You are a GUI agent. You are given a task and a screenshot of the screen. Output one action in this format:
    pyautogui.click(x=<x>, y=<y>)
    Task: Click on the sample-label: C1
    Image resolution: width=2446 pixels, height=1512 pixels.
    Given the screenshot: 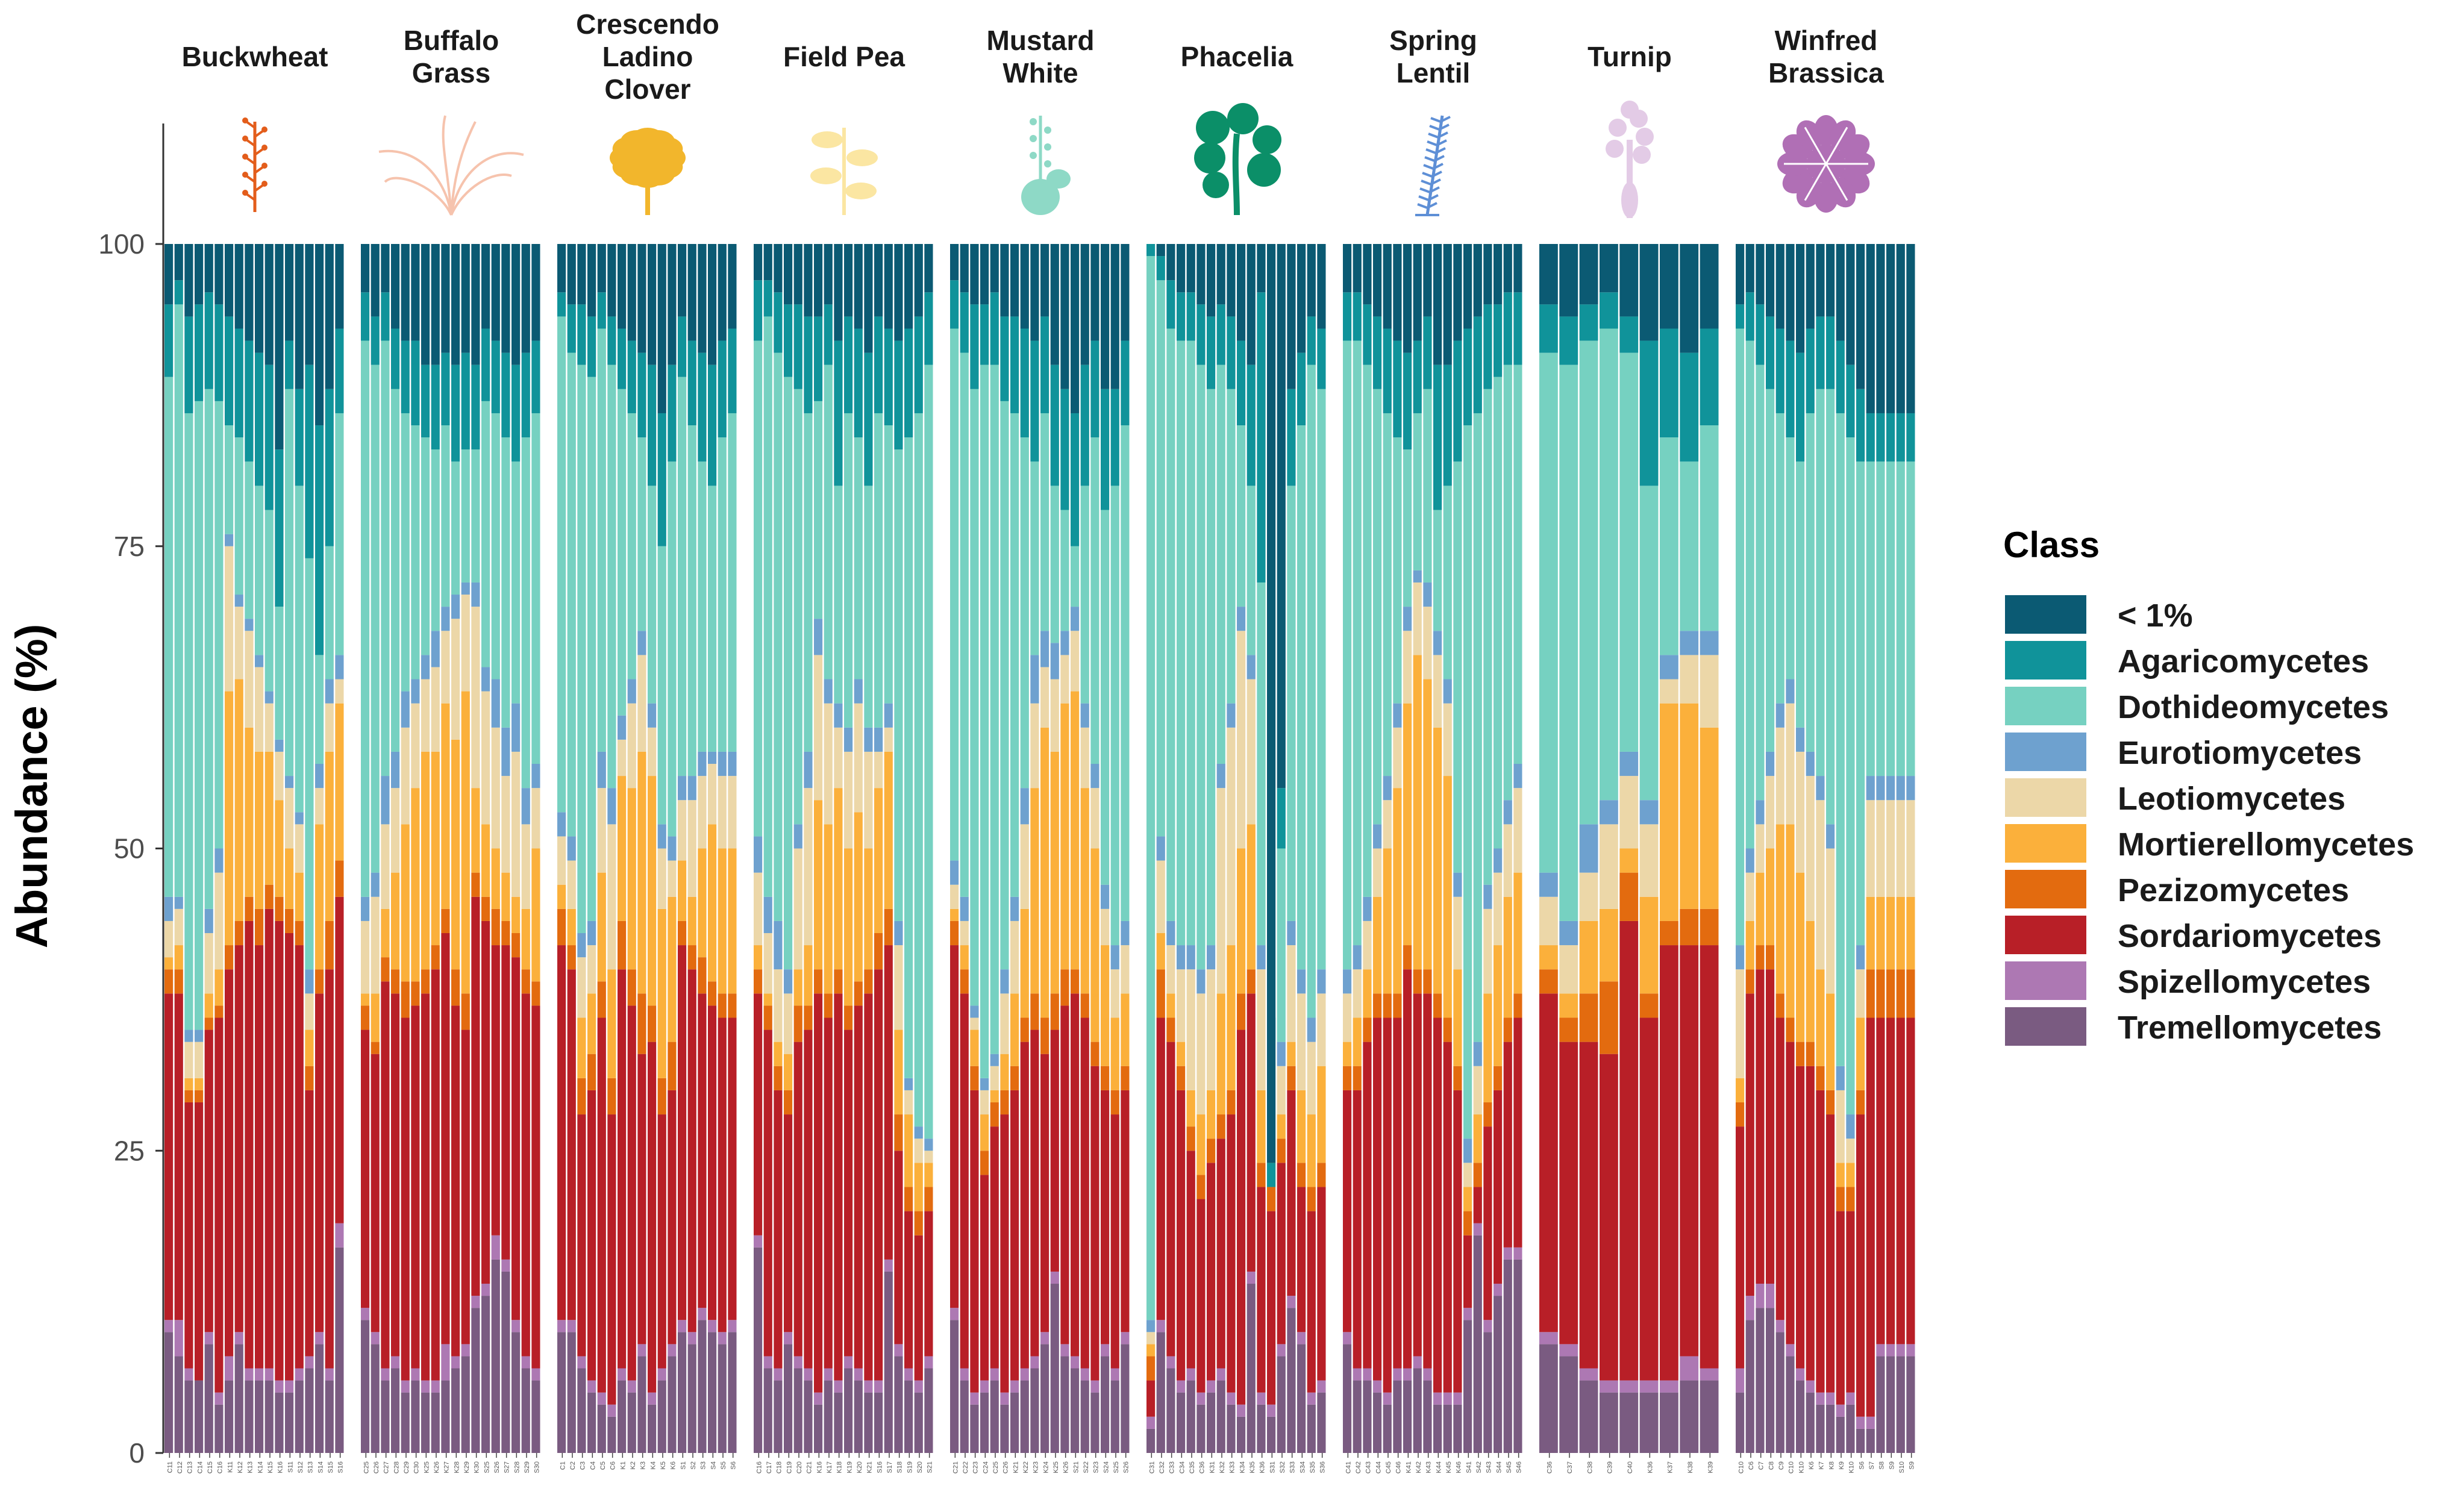 What is the action you would take?
    pyautogui.click(x=562, y=1466)
    